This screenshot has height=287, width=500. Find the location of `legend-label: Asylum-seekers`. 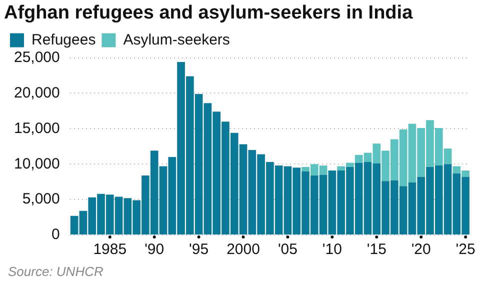

legend-label: Asylum-seekers is located at coordinates (176, 39).